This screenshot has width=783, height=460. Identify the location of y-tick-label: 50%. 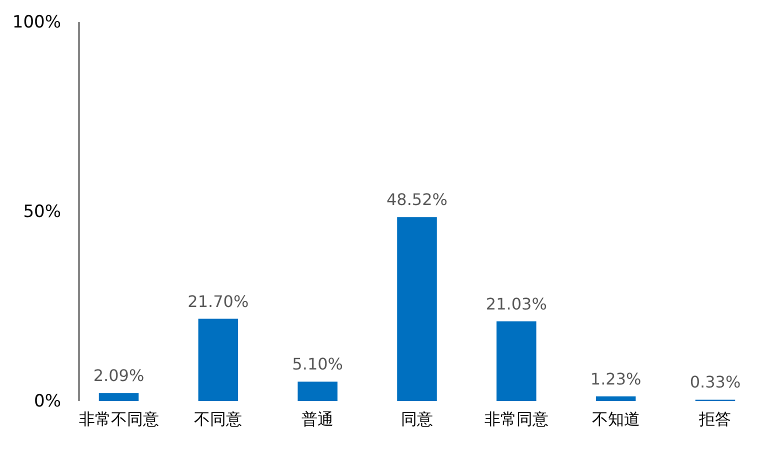
(42, 212).